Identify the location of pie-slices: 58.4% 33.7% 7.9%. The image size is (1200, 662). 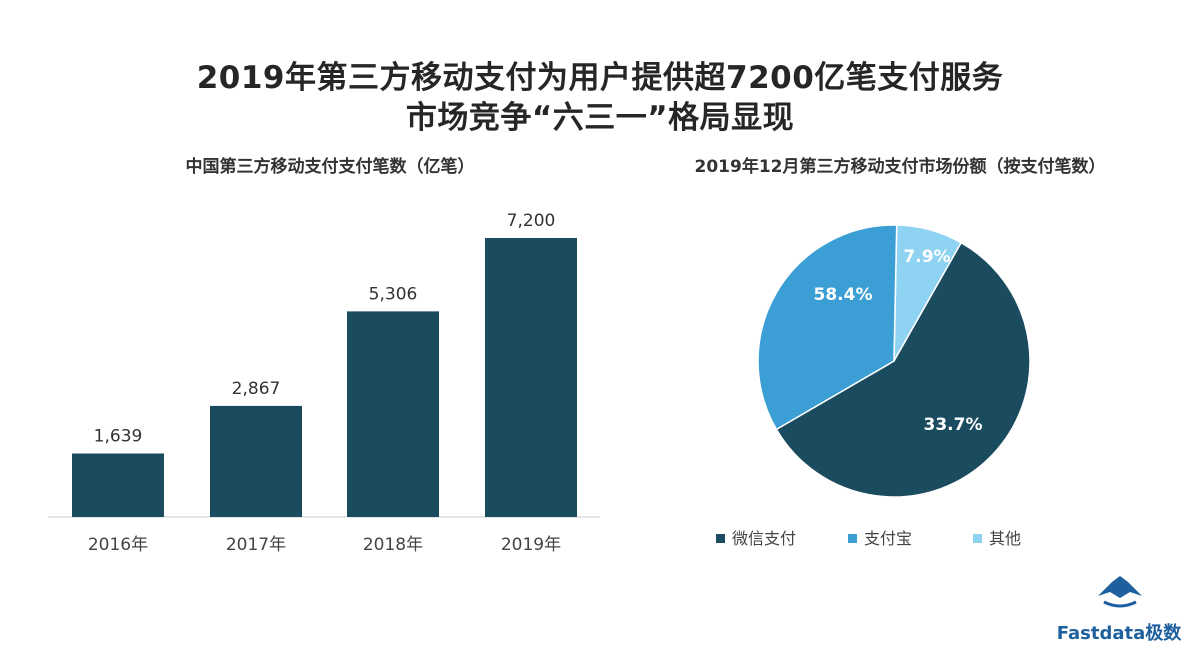
(894, 361).